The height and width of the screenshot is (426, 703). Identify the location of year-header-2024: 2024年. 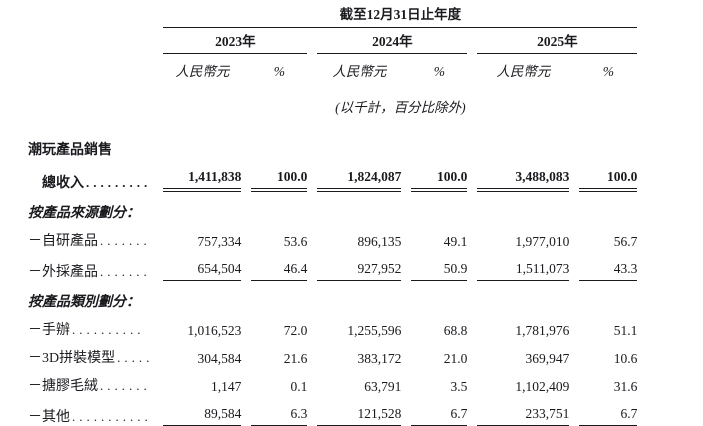
(392, 41).